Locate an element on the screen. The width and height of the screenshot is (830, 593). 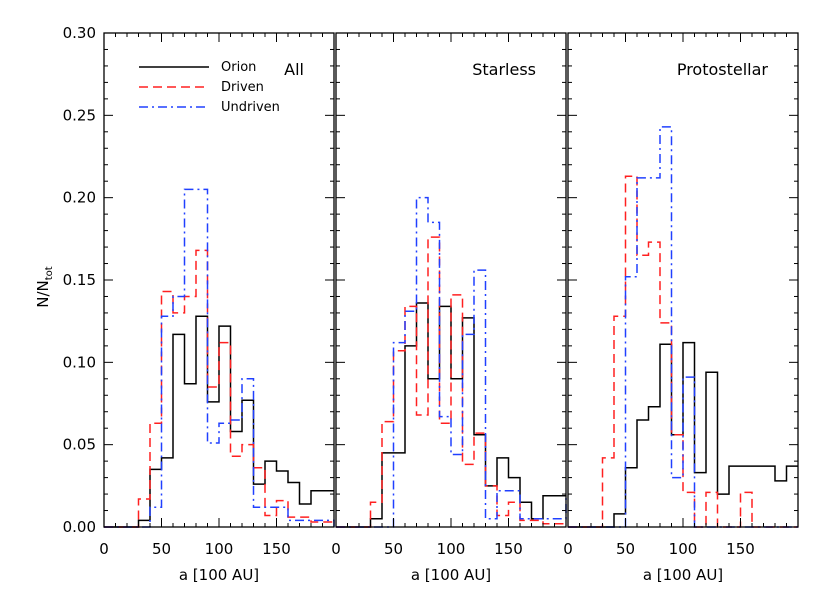
y-tick-label: 0.25 is located at coordinates (79, 115).